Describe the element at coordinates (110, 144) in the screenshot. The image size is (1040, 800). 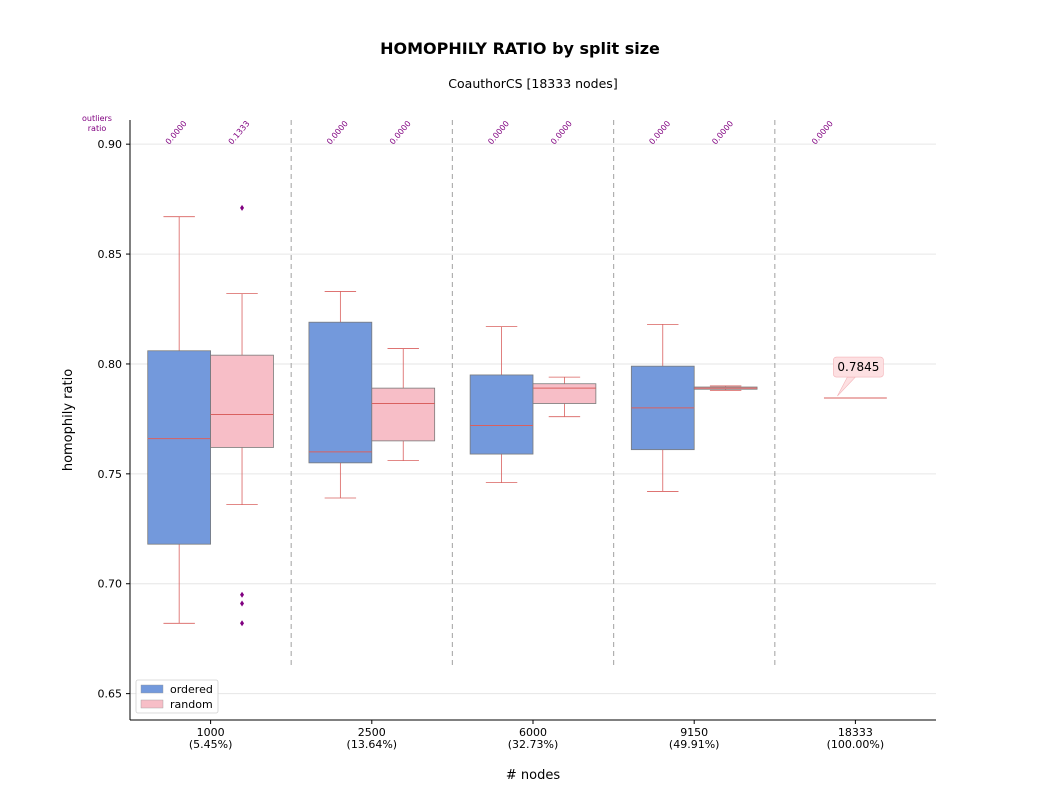
I see `y-tick-label: 0.90` at that location.